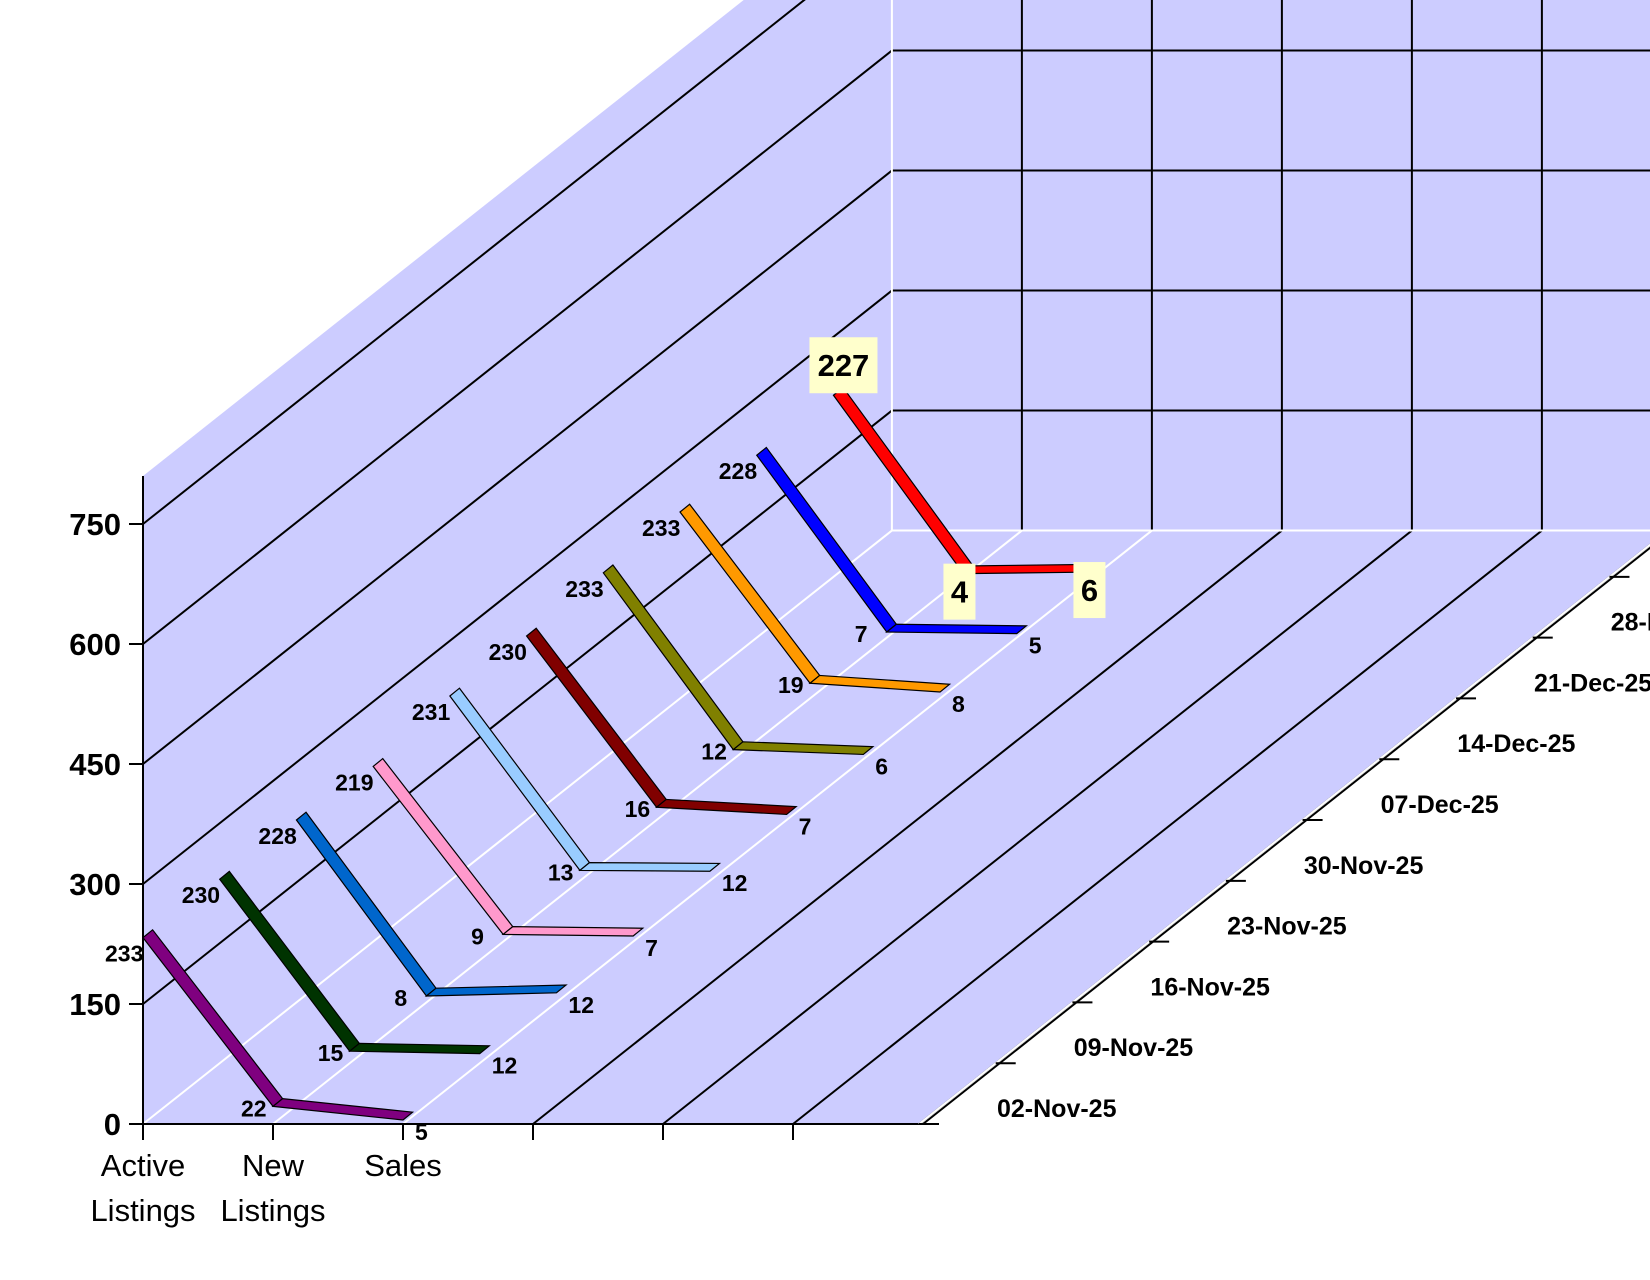  Describe the element at coordinates (1210, 987) in the screenshot. I see `date-tick-label: 16-Nov-25` at that location.